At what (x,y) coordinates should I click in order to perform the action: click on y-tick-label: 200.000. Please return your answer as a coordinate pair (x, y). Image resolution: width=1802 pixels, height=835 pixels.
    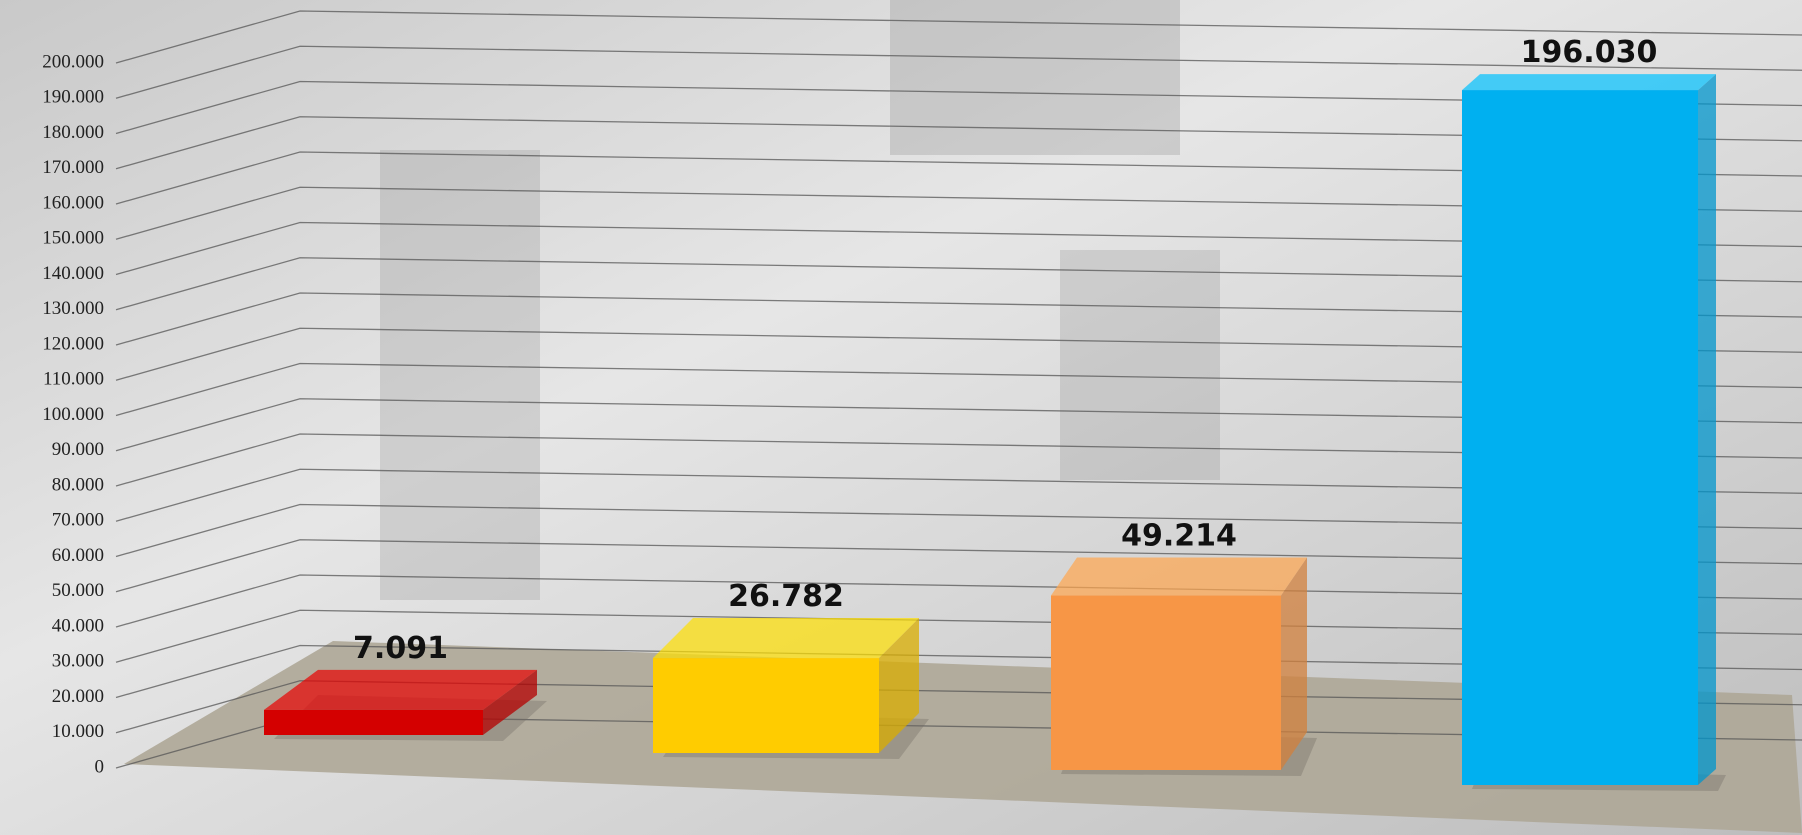
    Looking at the image, I should click on (73, 61).